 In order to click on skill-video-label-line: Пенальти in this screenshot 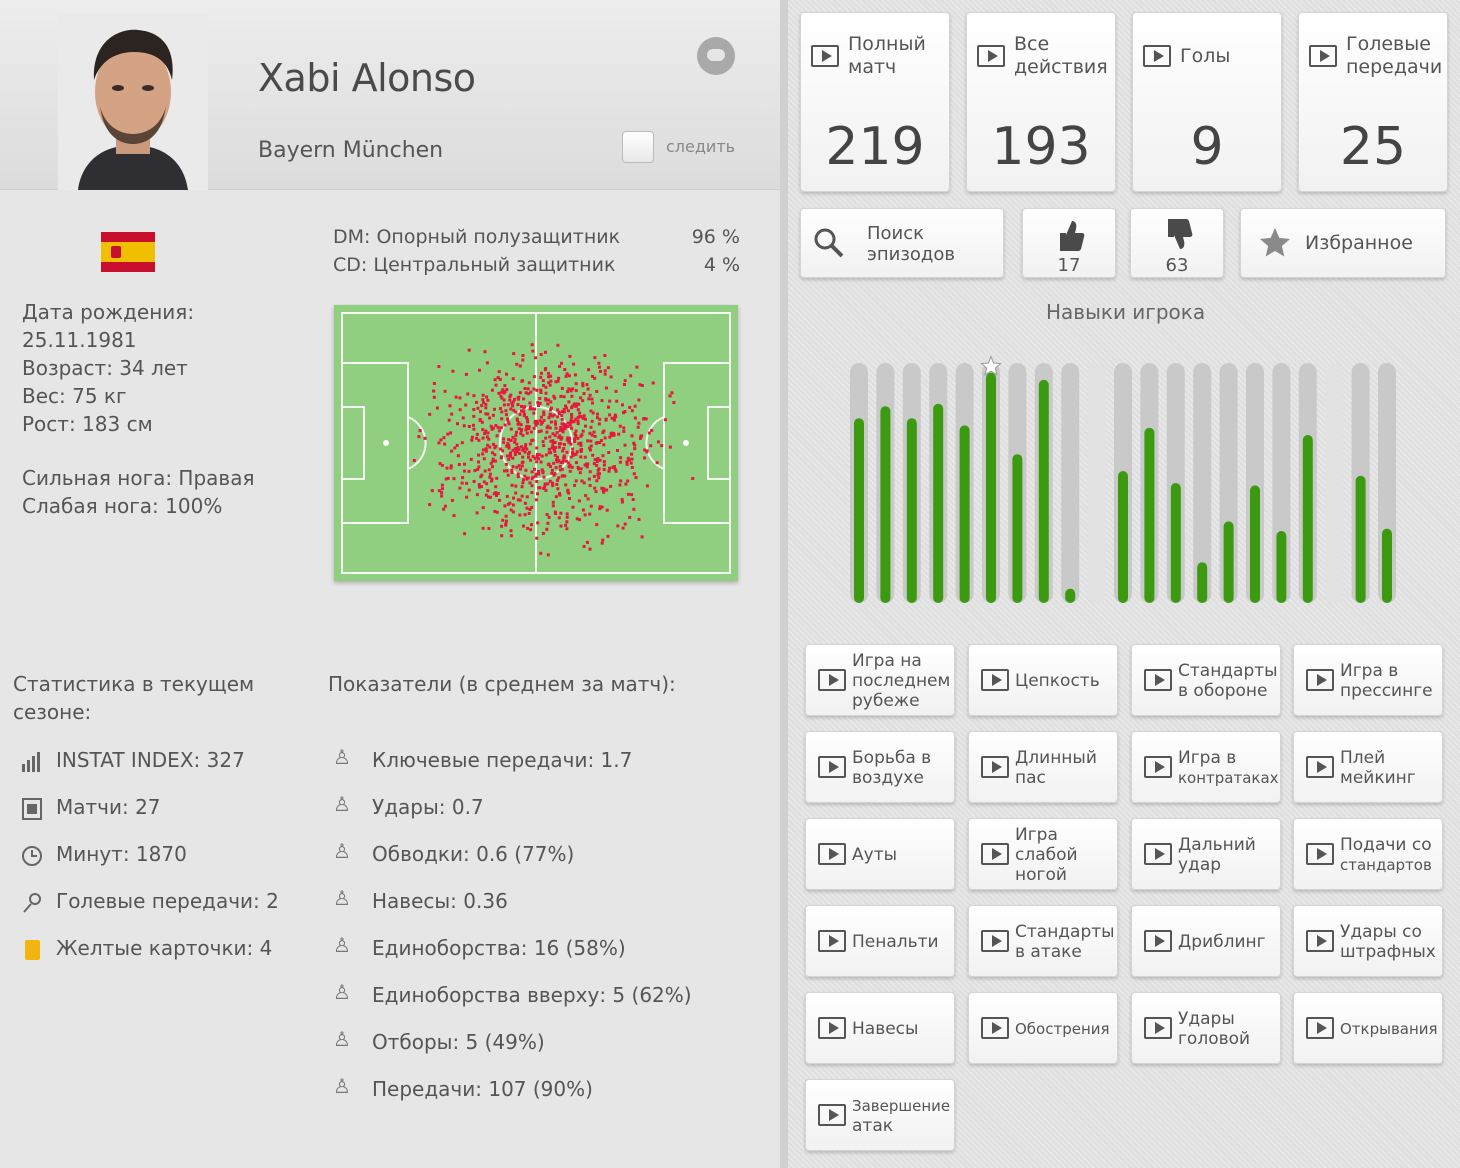, I will do `click(895, 942)`.